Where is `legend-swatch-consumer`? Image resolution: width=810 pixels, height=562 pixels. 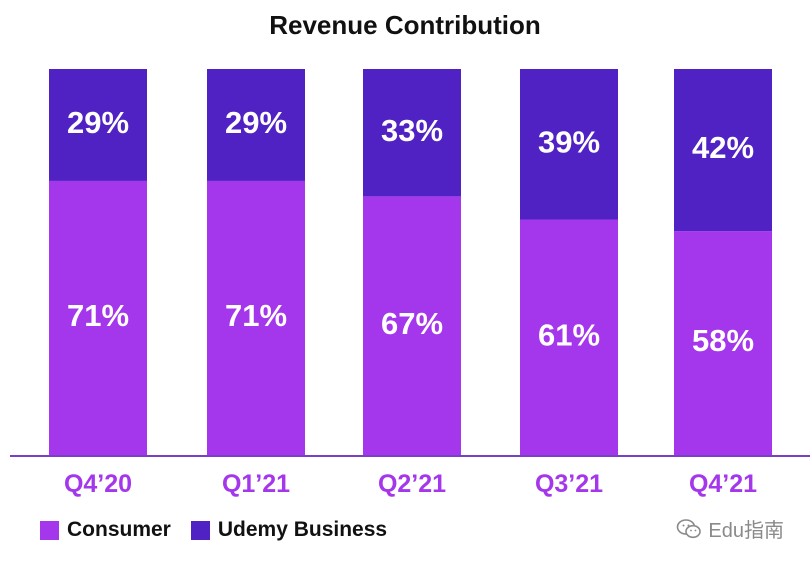
legend-swatch-consumer is located at coordinates (49, 530).